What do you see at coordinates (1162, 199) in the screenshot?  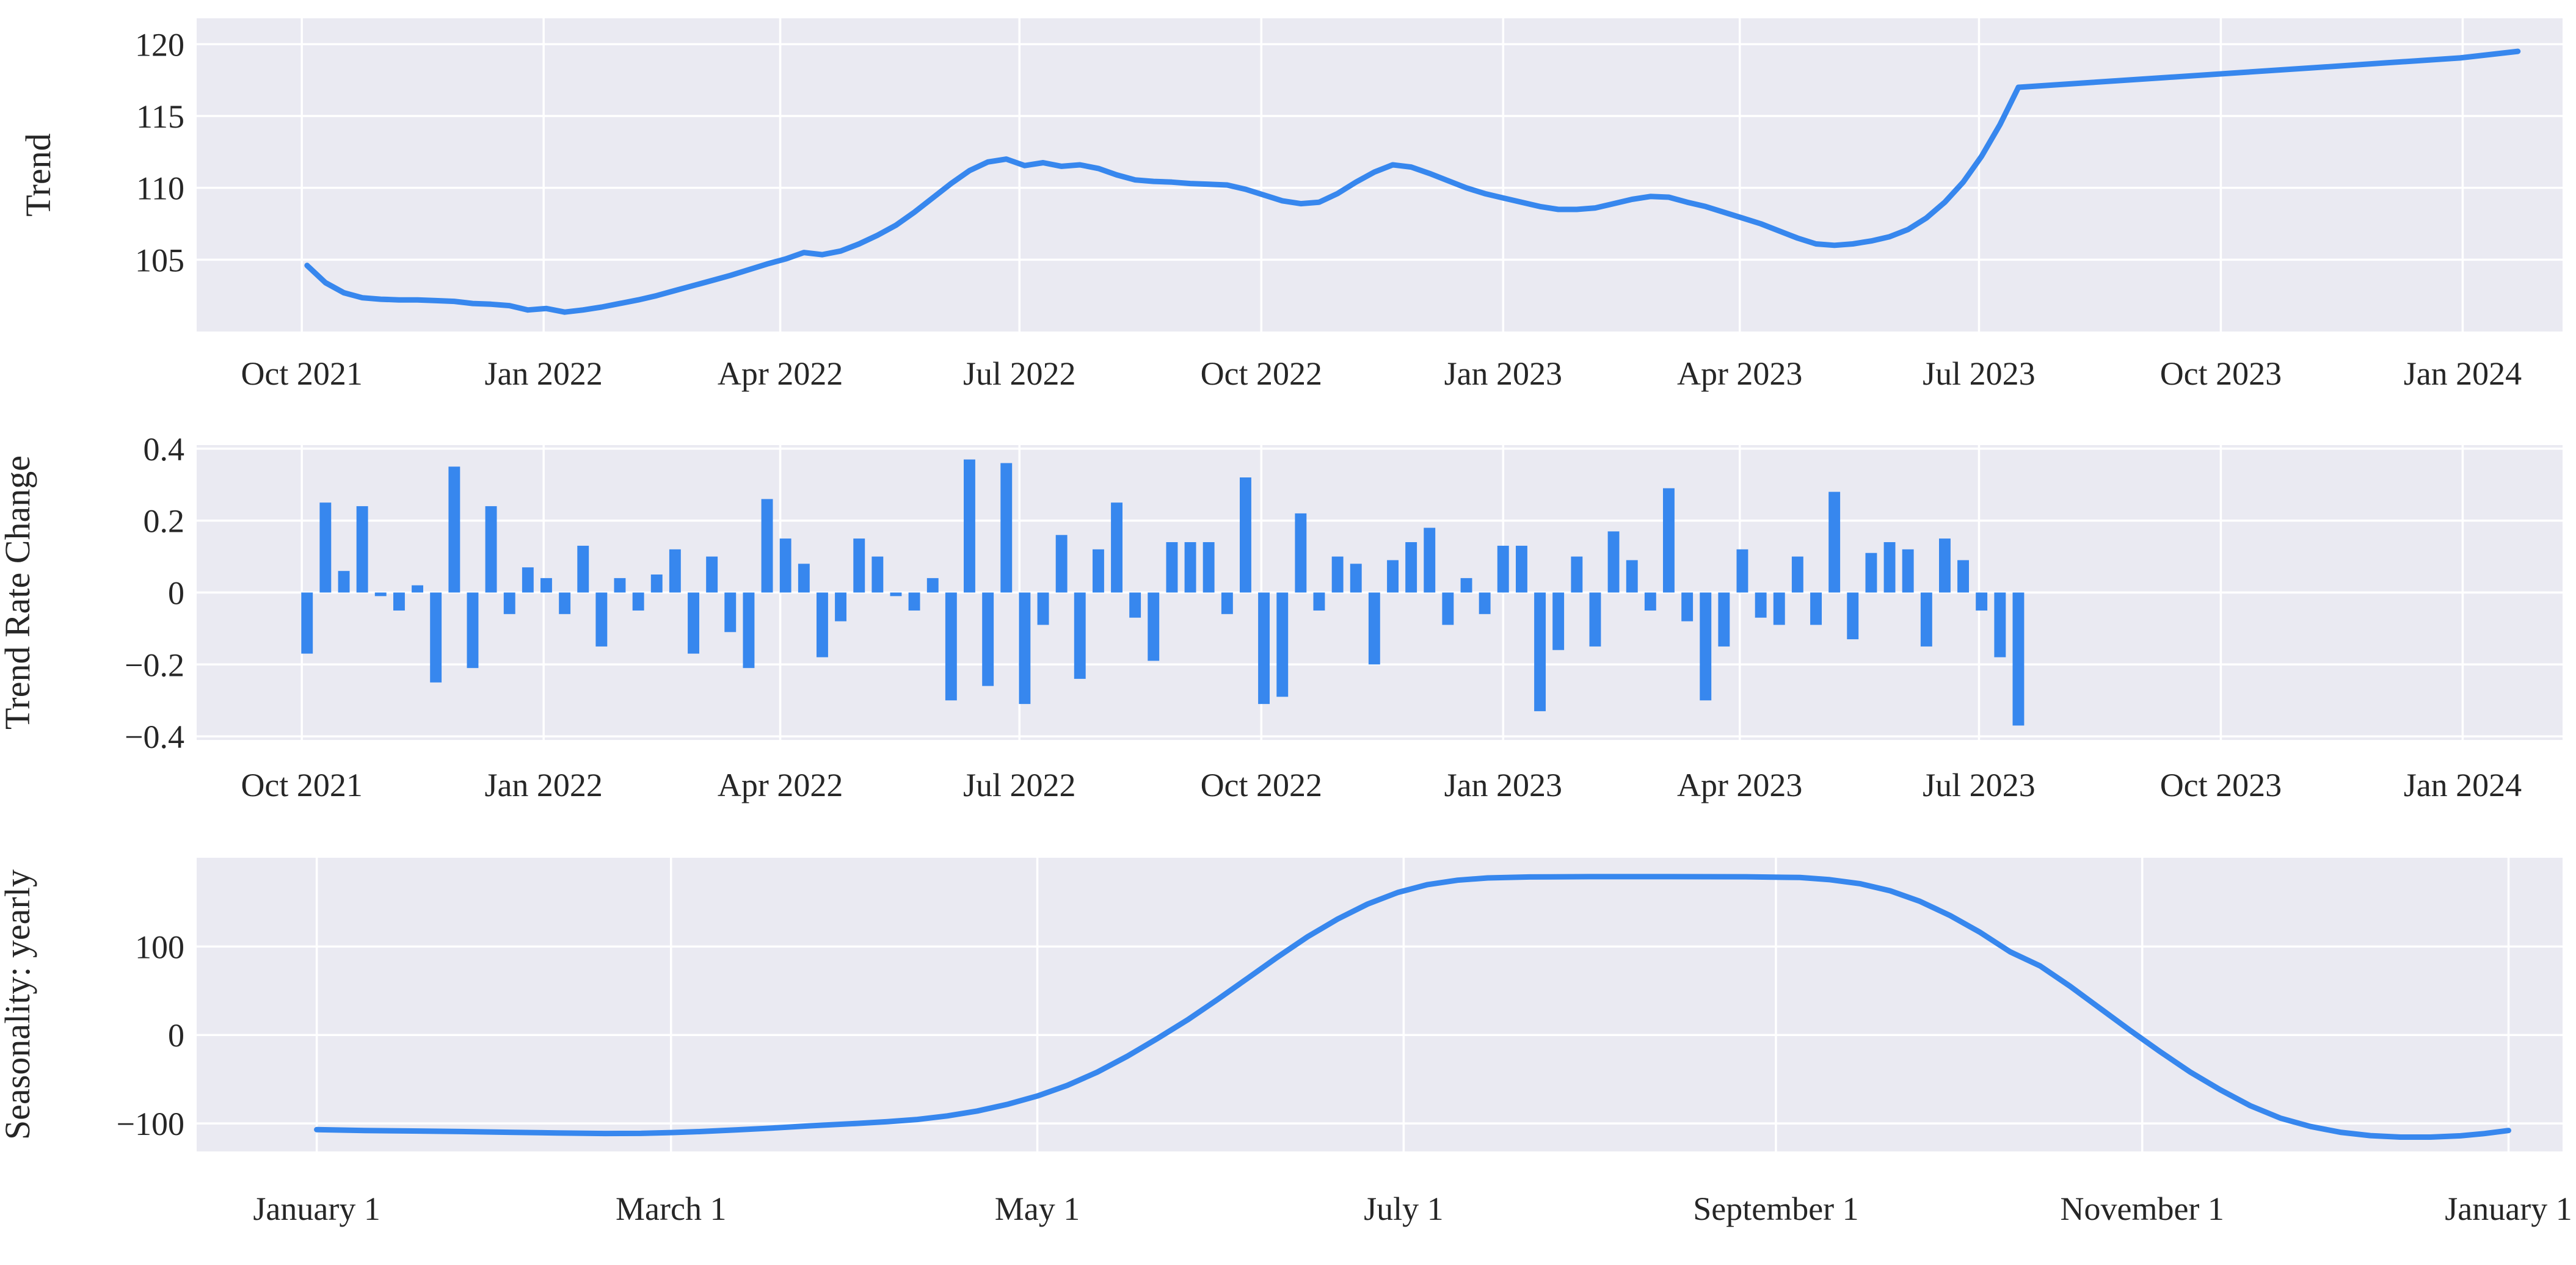 I see `trend-history-line` at bounding box center [1162, 199].